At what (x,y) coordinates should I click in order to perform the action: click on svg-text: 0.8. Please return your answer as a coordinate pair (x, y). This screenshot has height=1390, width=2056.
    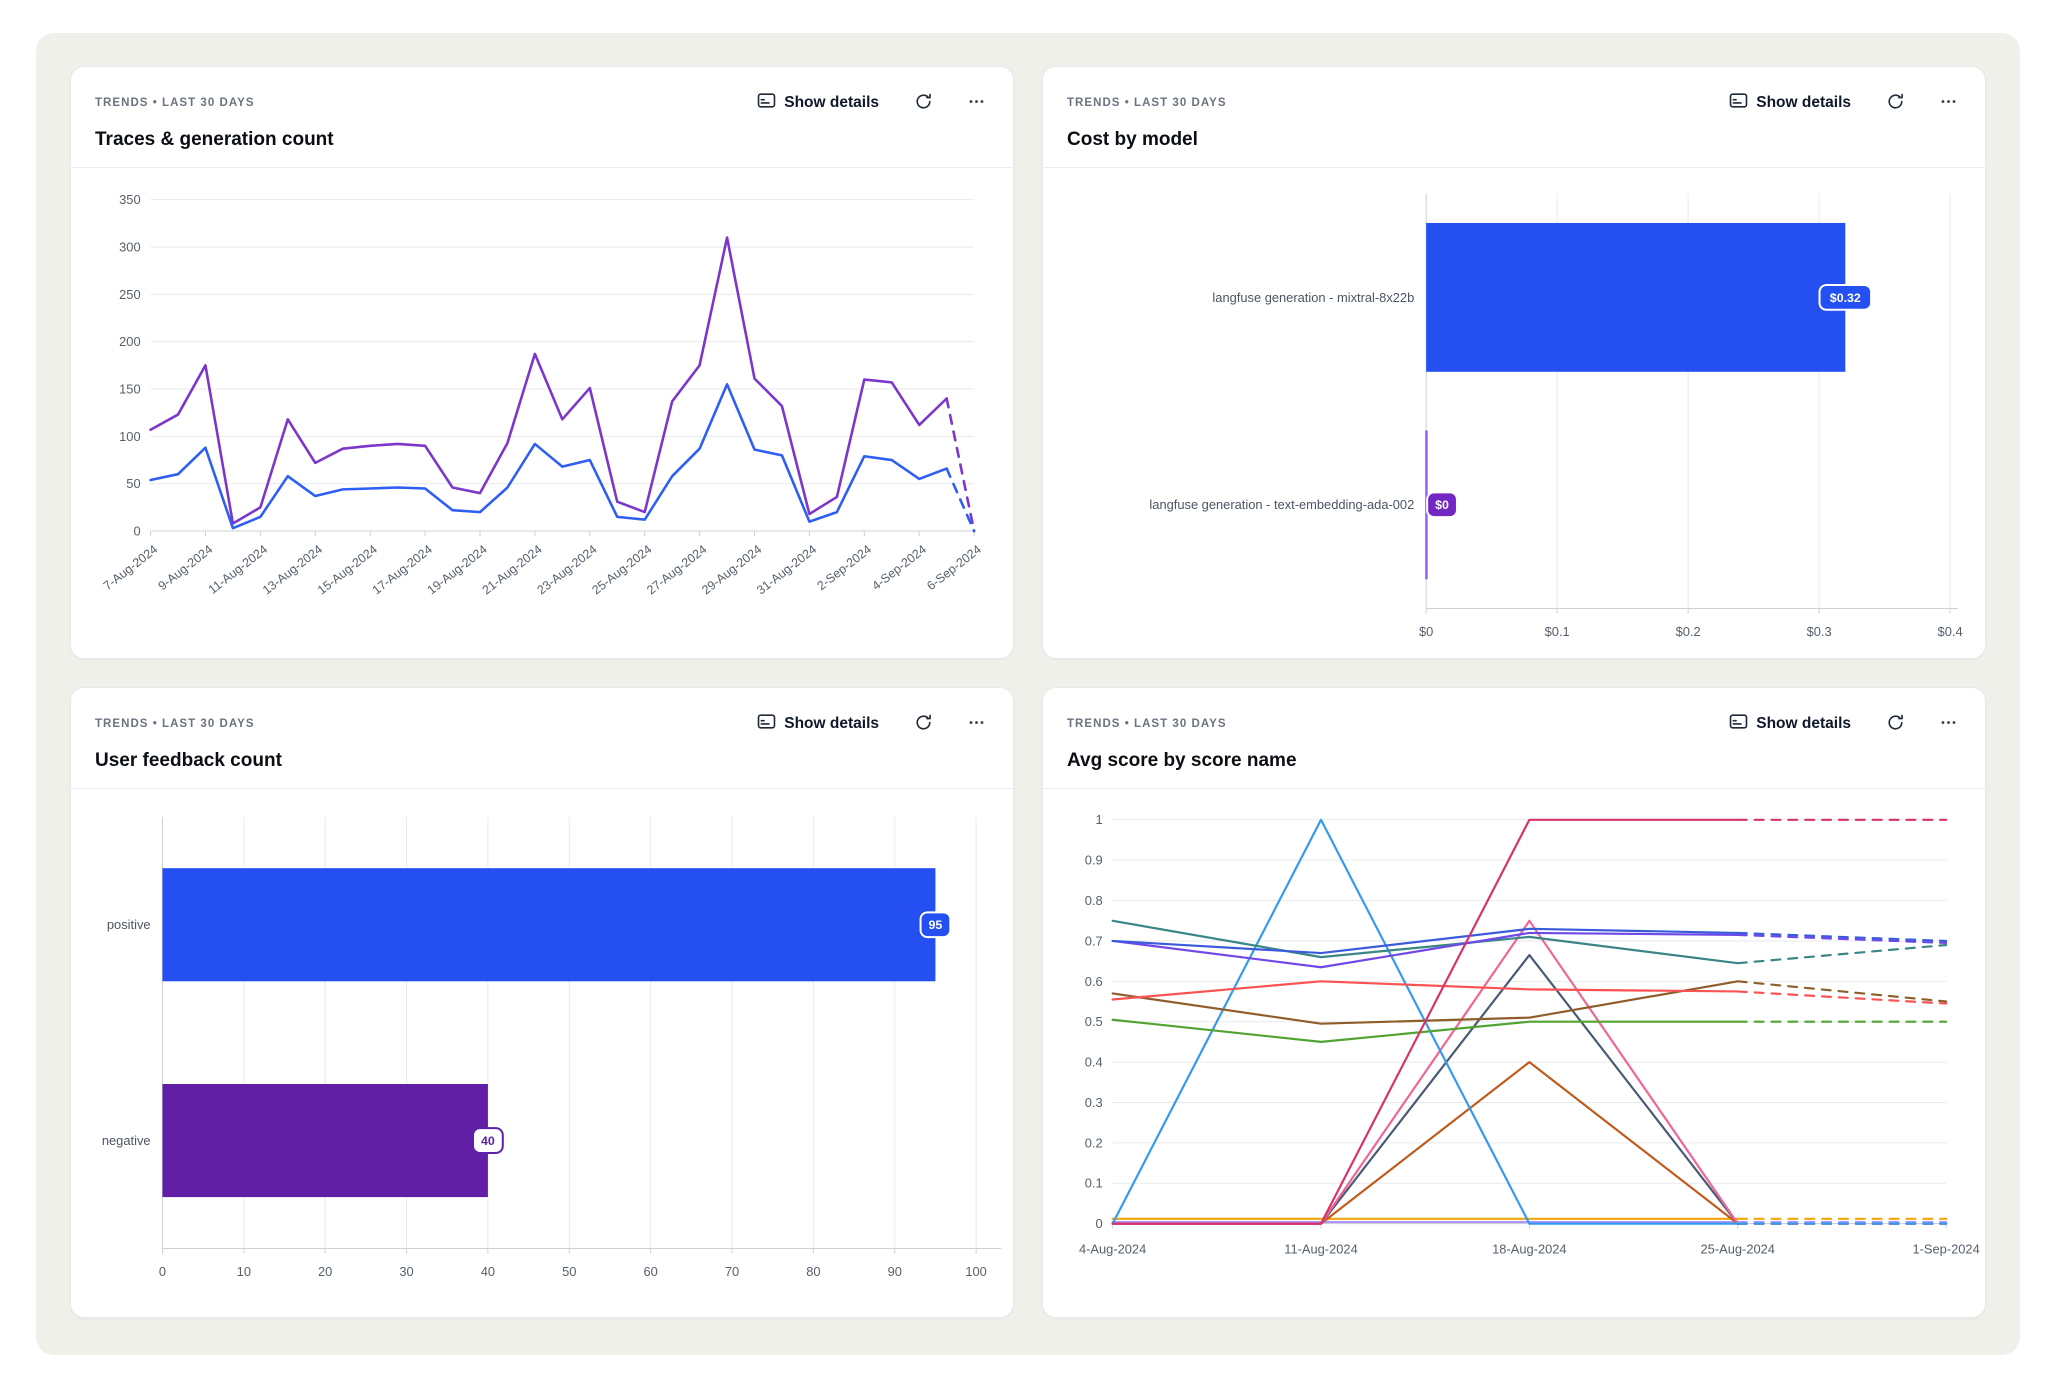
    Looking at the image, I should click on (1094, 900).